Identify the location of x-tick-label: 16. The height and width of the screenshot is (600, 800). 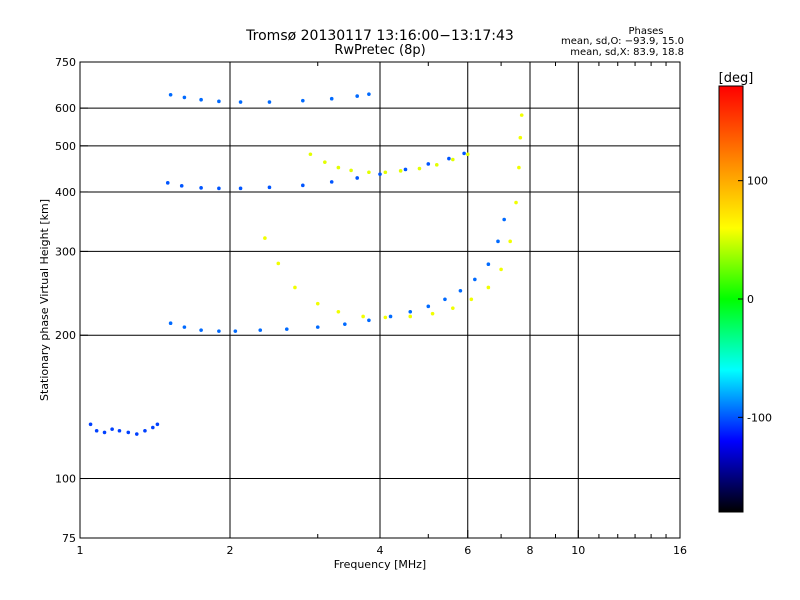
(680, 550).